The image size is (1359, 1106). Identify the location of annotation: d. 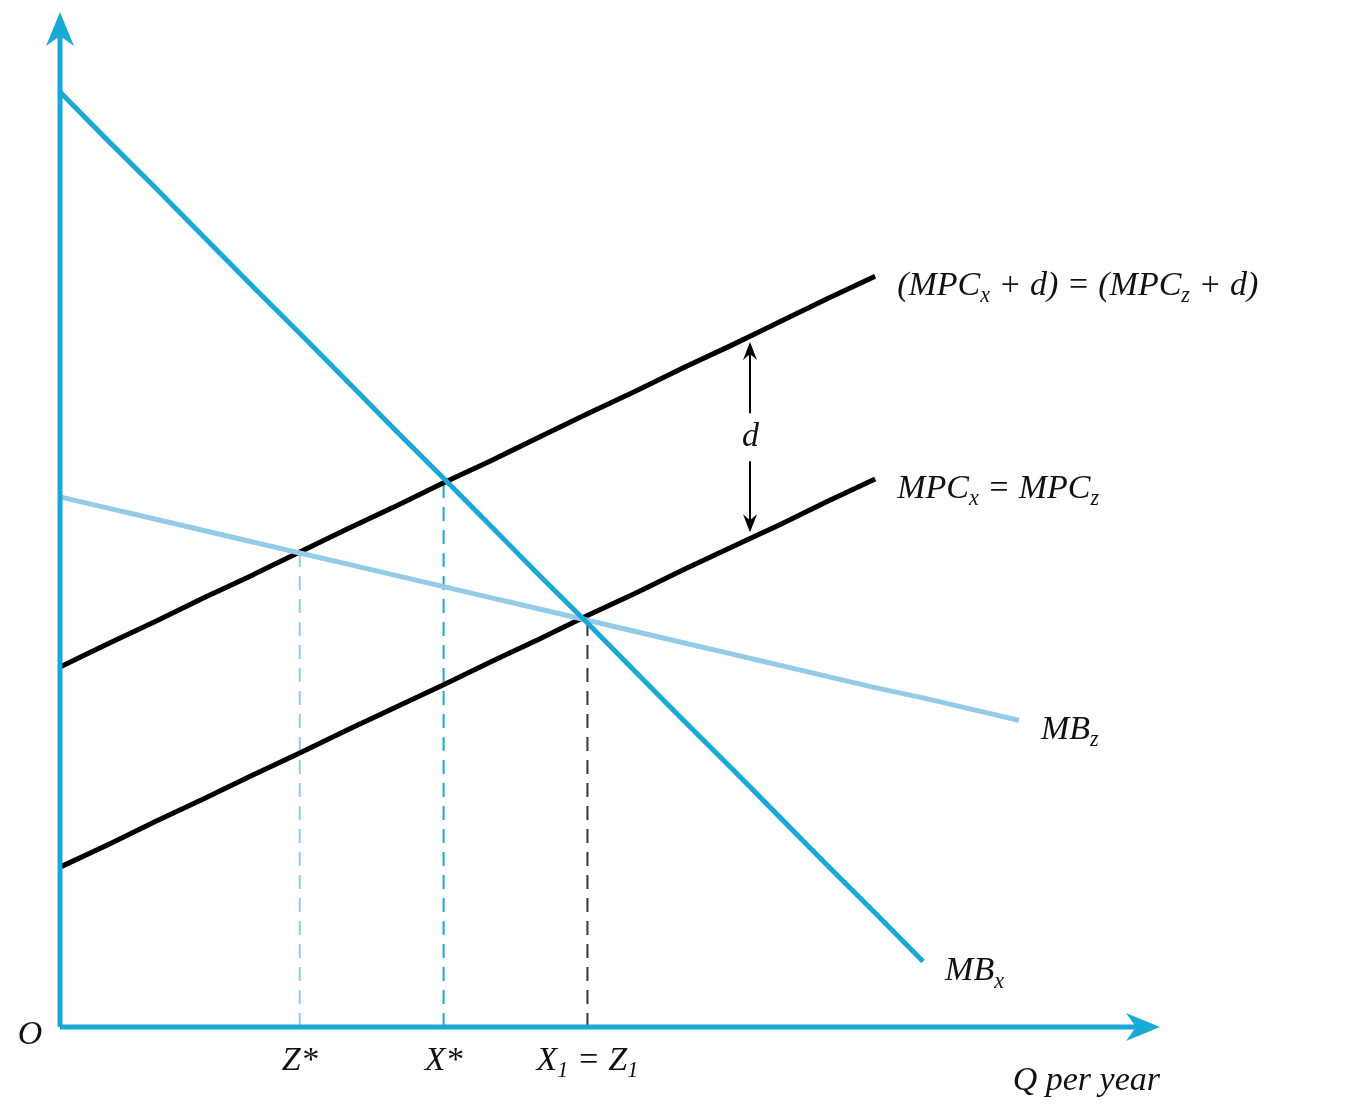
(750, 435).